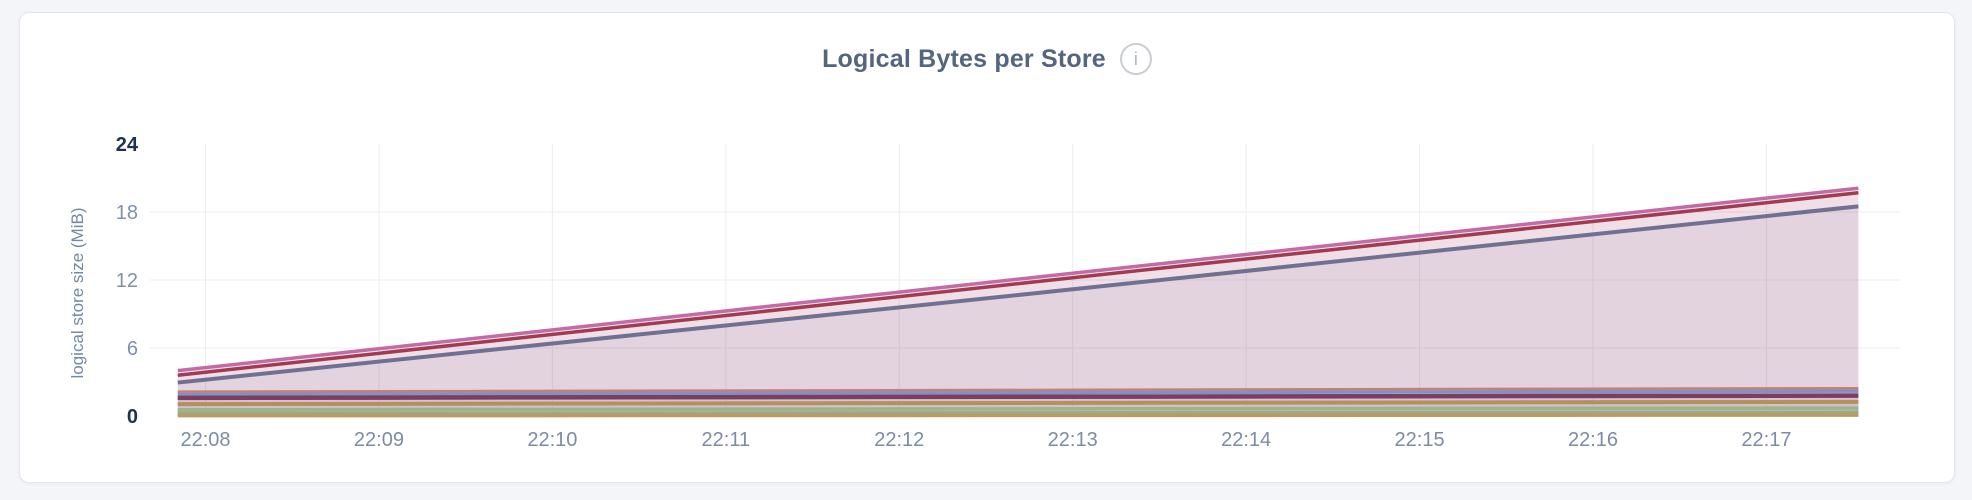 The width and height of the screenshot is (1972, 500). Describe the element at coordinates (127, 145) in the screenshot. I see `y-tick-label: 24` at that location.